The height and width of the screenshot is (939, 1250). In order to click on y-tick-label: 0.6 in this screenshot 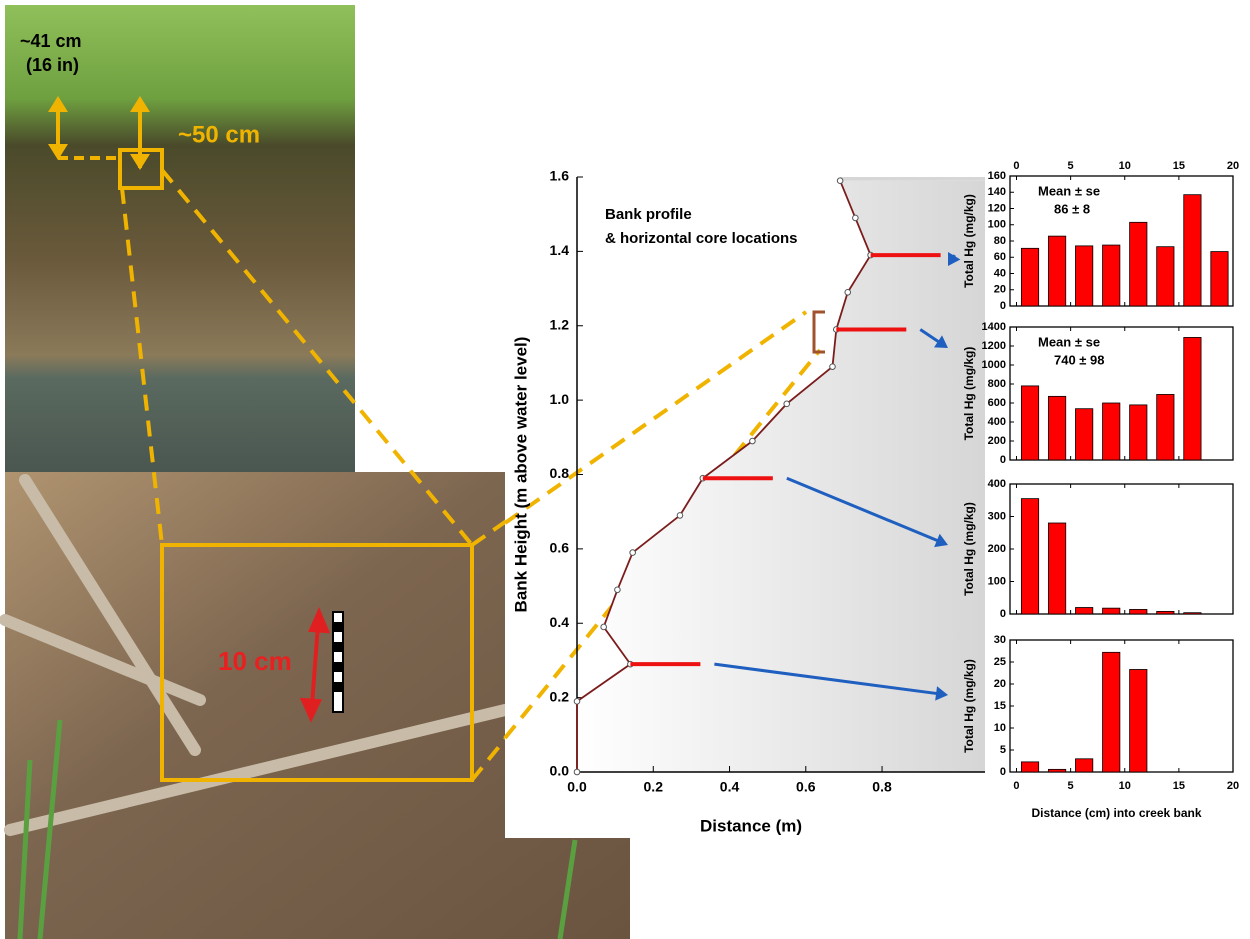, I will do `click(560, 548)`.